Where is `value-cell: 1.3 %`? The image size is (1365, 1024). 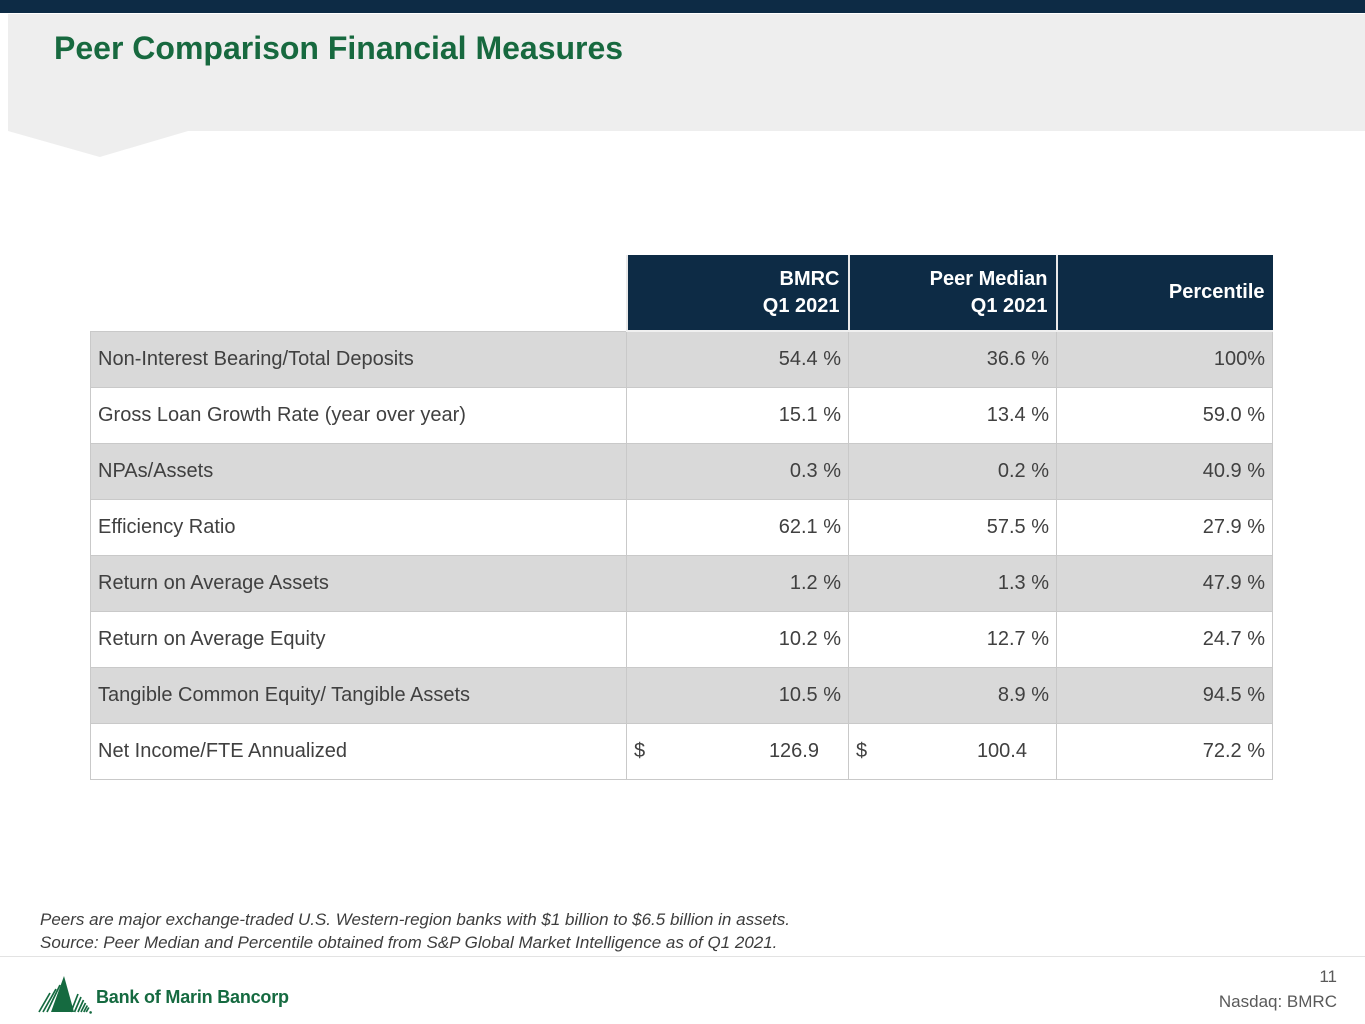 value-cell: 1.3 % is located at coordinates (952, 583).